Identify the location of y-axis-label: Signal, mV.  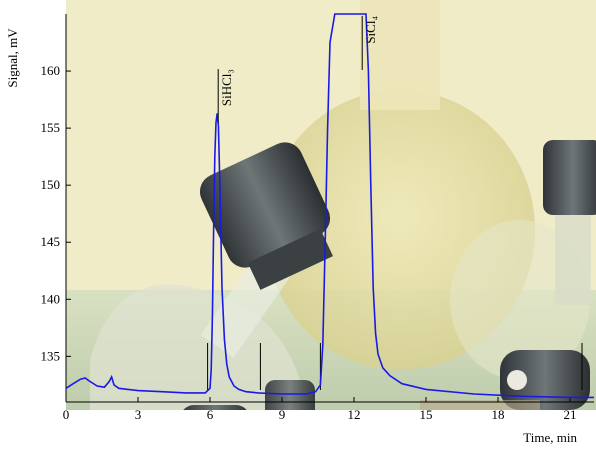
(12, 58).